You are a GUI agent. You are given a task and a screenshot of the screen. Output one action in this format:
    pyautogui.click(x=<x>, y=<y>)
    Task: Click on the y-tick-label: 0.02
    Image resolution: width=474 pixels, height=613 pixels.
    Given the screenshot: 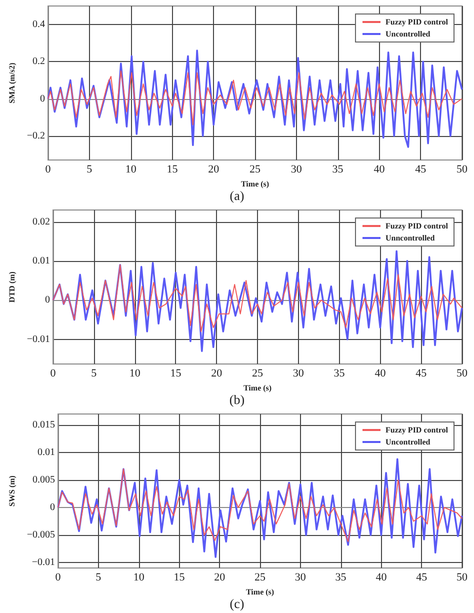 What is the action you would take?
    pyautogui.click(x=41, y=222)
    